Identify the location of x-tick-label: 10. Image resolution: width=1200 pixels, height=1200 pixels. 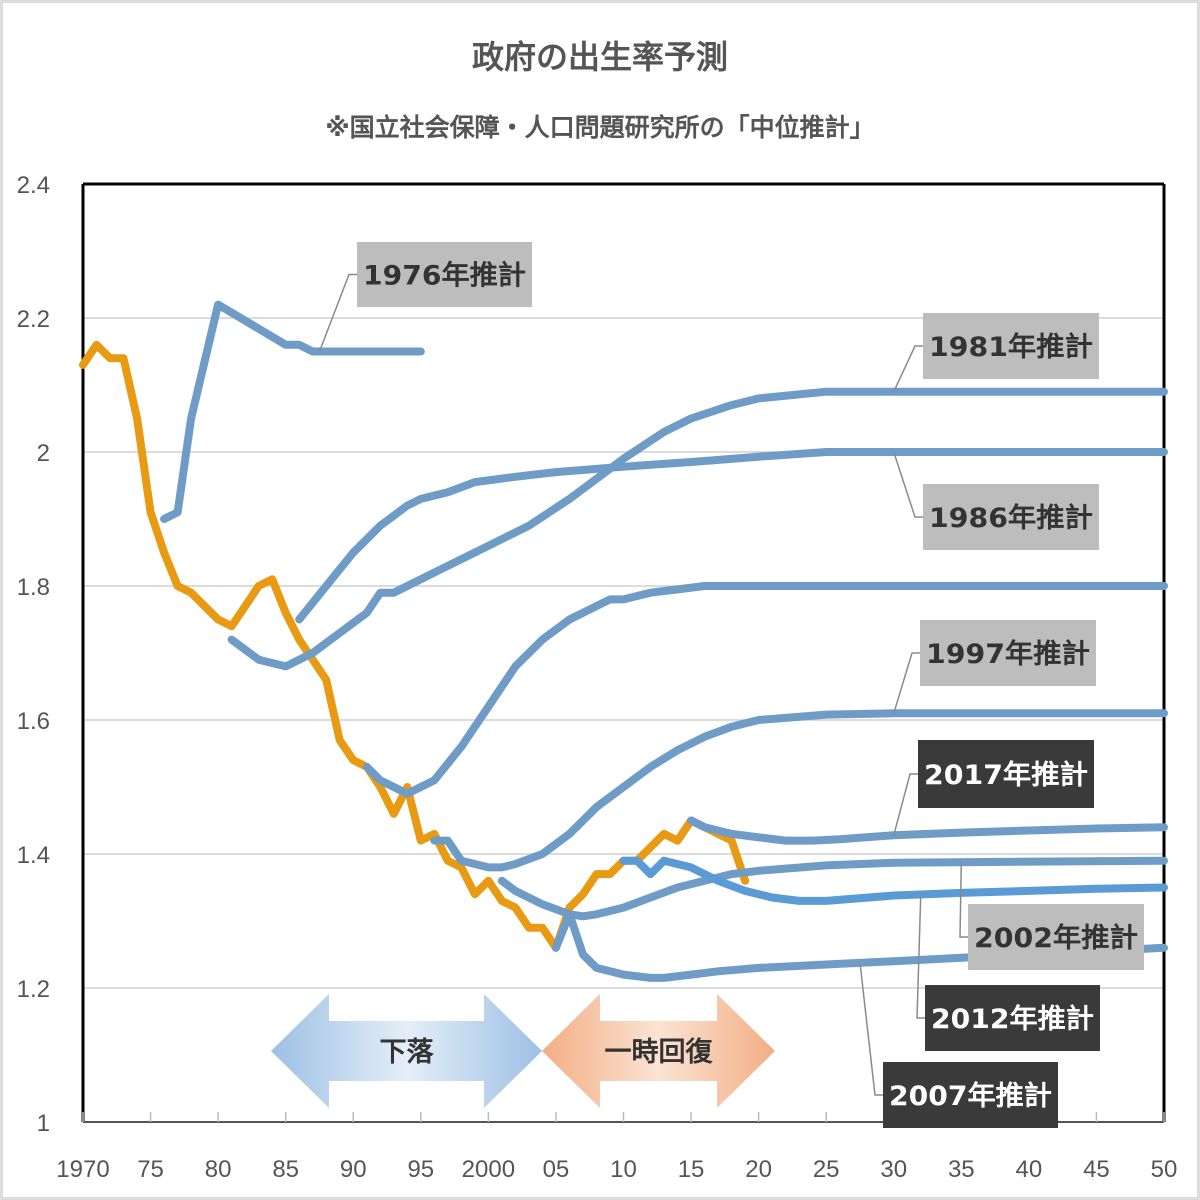
(623, 1169).